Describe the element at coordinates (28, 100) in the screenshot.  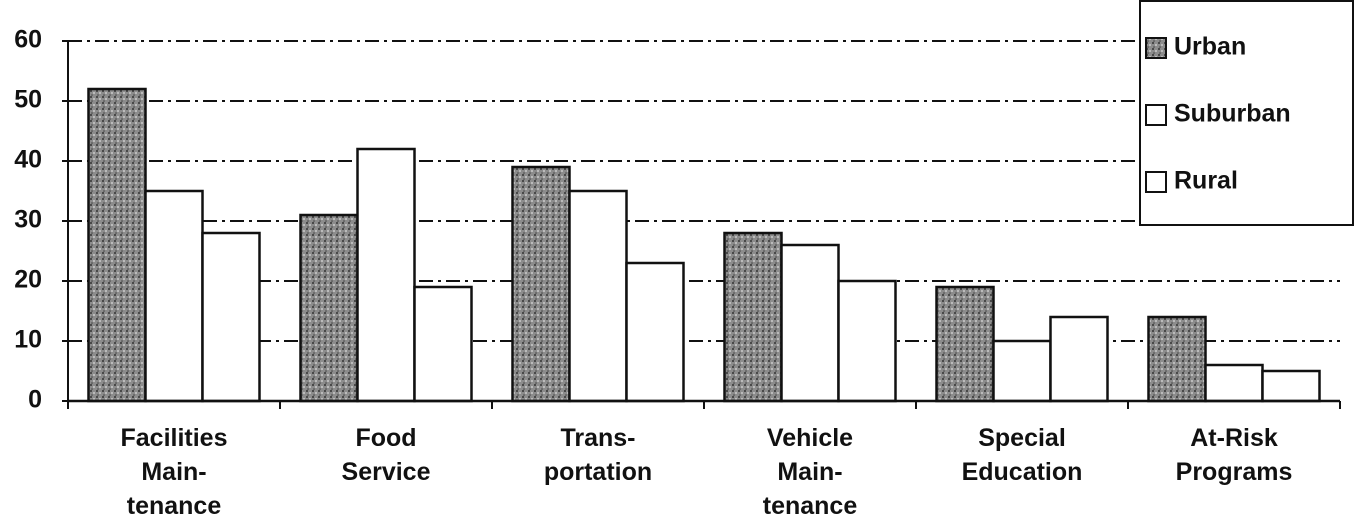
I see `y-tick-label: 50` at that location.